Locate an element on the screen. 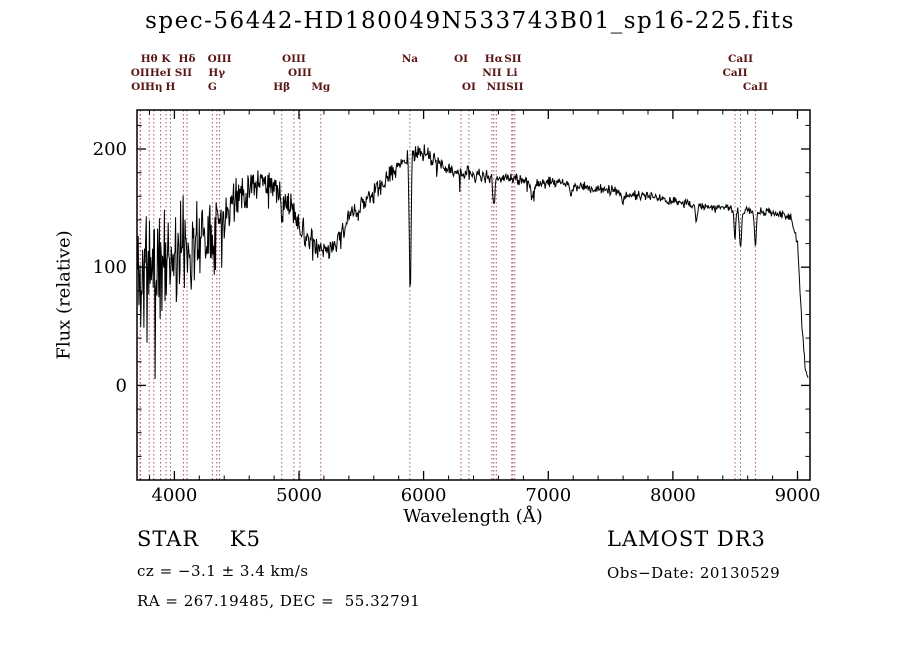 The width and height of the screenshot is (900, 649). obs-date-text: Obs−Date: 20130529 is located at coordinates (694, 573).